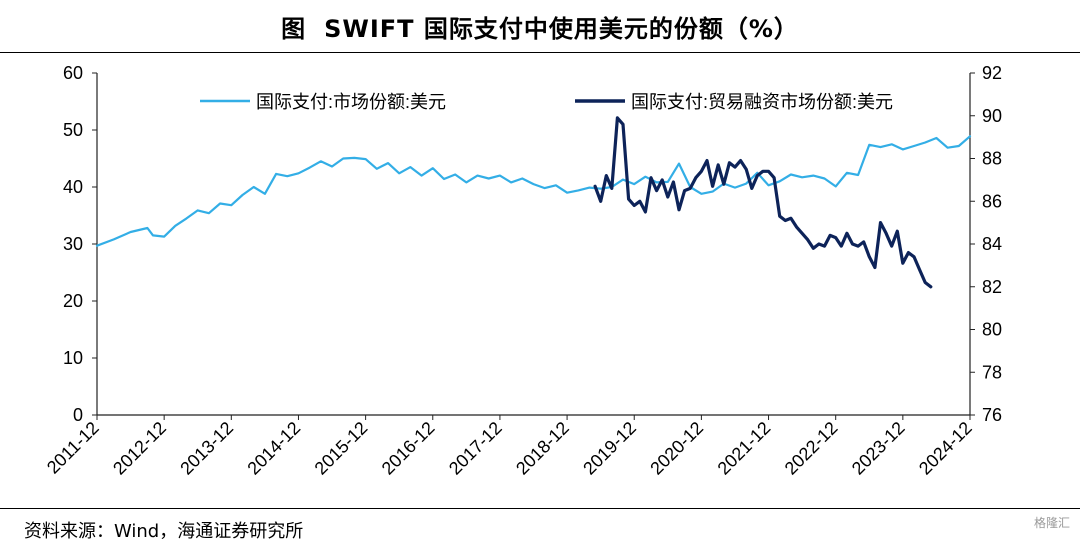 The image size is (1080, 549). What do you see at coordinates (992, 116) in the screenshot?
I see `right-y-tick-label: 90` at bounding box center [992, 116].